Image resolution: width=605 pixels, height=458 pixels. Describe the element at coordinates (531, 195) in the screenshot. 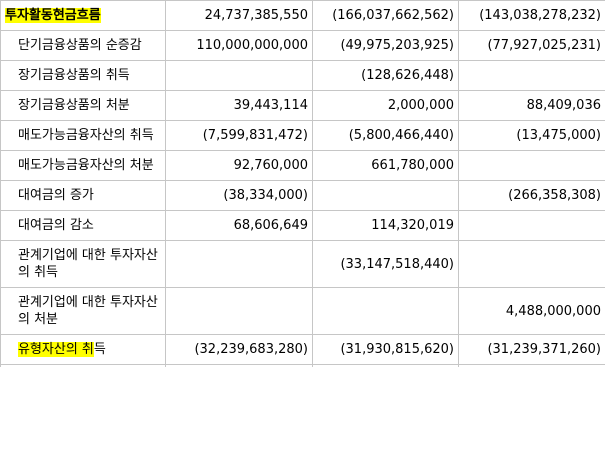

I see `cell-value: (266,358,308)` at that location.